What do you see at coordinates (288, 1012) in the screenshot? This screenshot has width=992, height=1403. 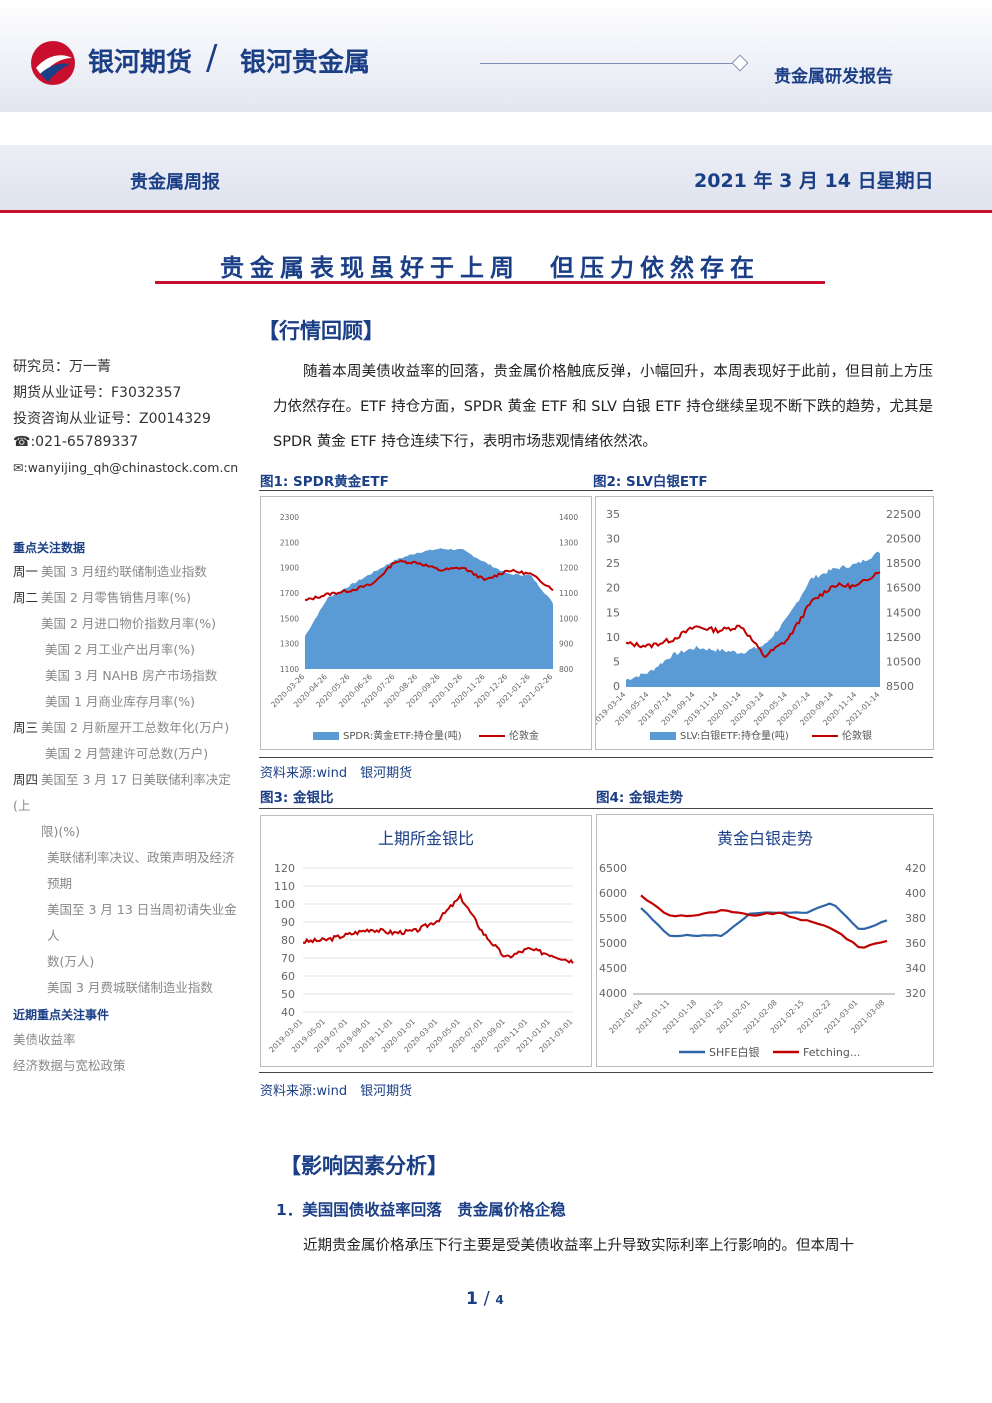 I see `y-tick-label: 40` at bounding box center [288, 1012].